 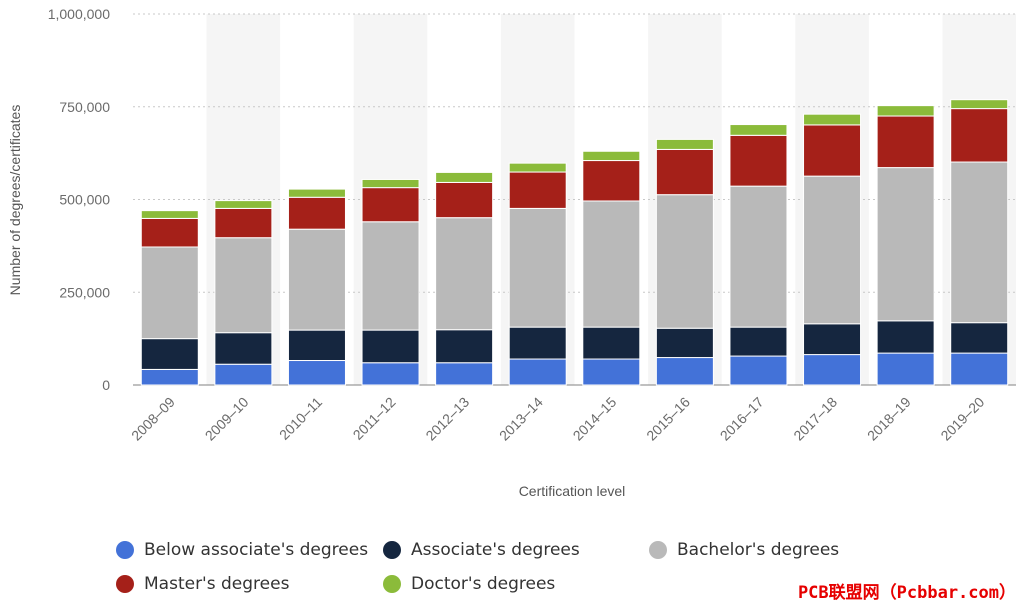 I want to click on legend-item-below-associate: Below associate's degrees, so click(x=242, y=550).